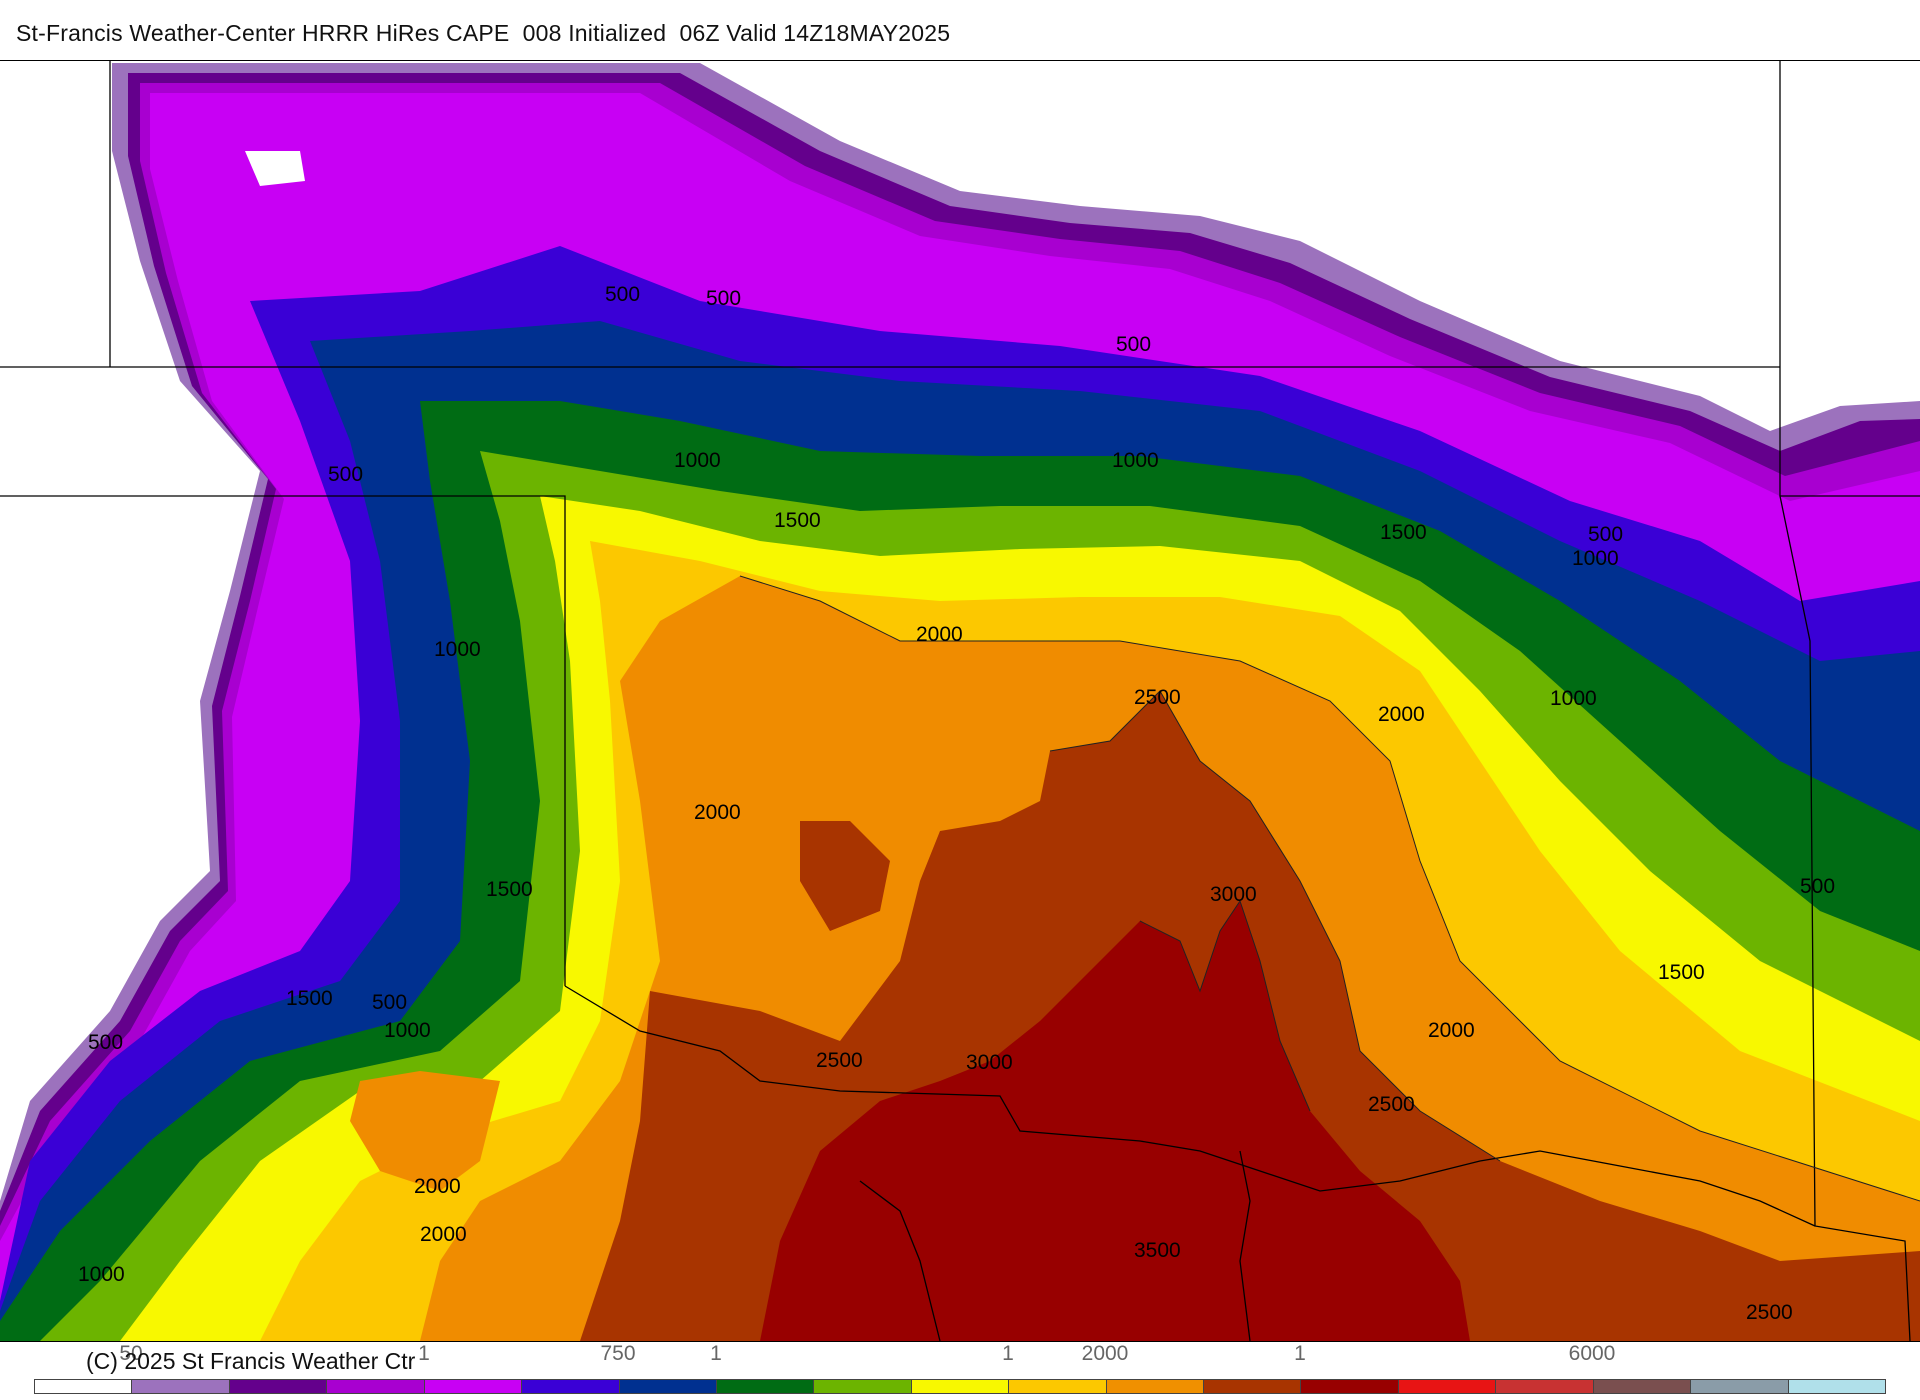 Image resolution: width=1920 pixels, height=1400 pixels. What do you see at coordinates (251, 1361) in the screenshot?
I see `copyright-notice: (C) 2025 St Francis Weather Ctr` at bounding box center [251, 1361].